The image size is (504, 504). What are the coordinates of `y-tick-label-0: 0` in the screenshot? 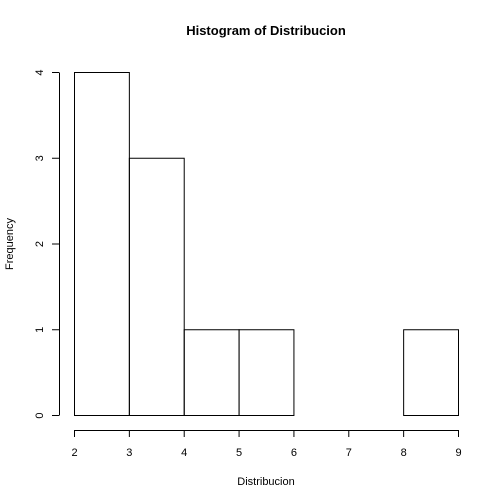 It's located at (40, 415).